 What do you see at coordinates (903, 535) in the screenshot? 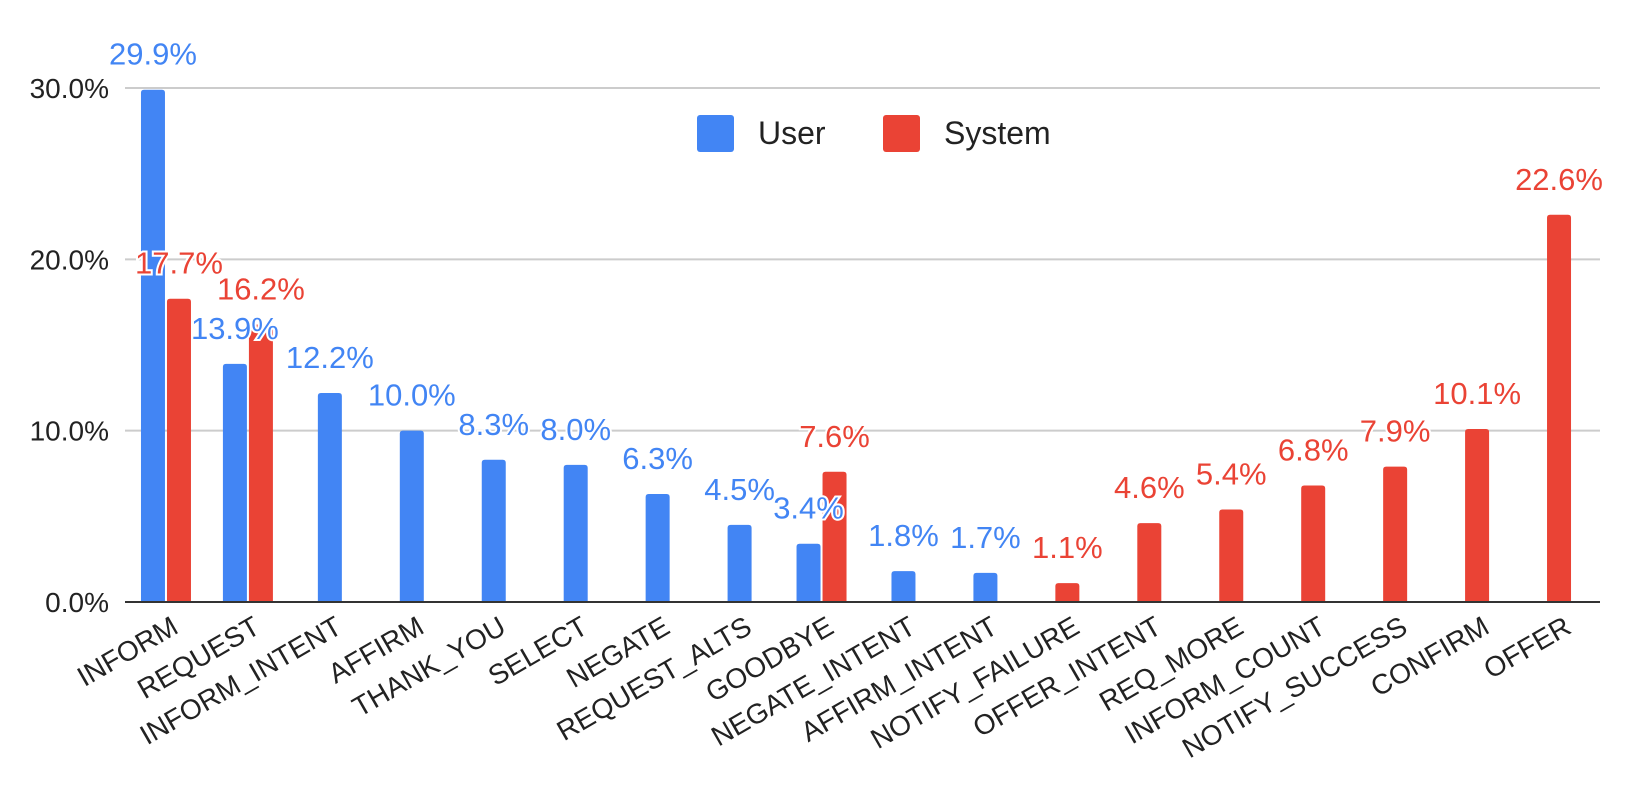
I see `data-label-user-negate-intent: 1.8%` at bounding box center [903, 535].